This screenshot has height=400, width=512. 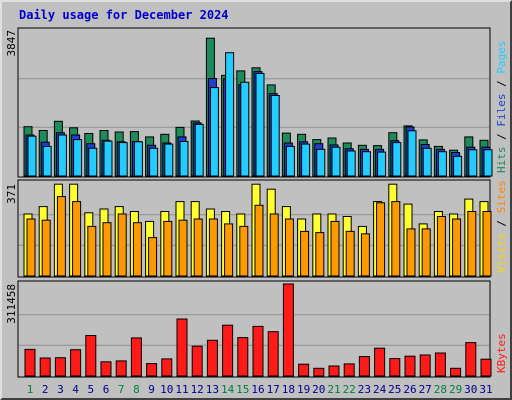 I want to click on x-tick-label: 24, so click(x=380, y=389).